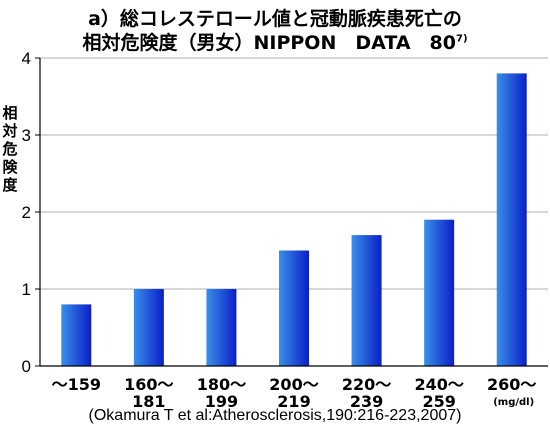 The height and width of the screenshot is (432, 550). I want to click on x-tick-label: 181, so click(148, 401).